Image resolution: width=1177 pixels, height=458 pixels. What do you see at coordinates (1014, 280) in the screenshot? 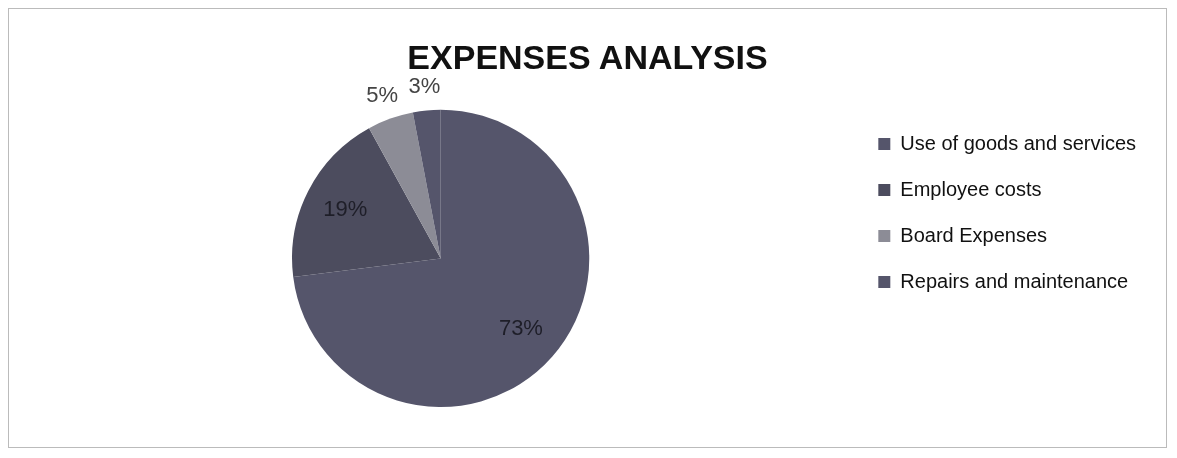
I see `legend-label: Repairs and maintenance` at bounding box center [1014, 280].